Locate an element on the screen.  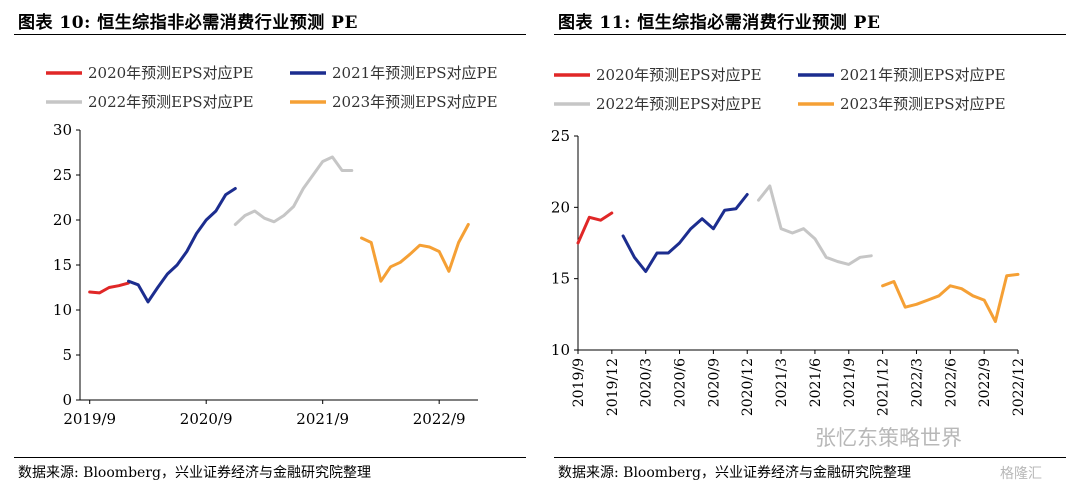
x-tick-label: 2021/6 is located at coordinates (816, 382).